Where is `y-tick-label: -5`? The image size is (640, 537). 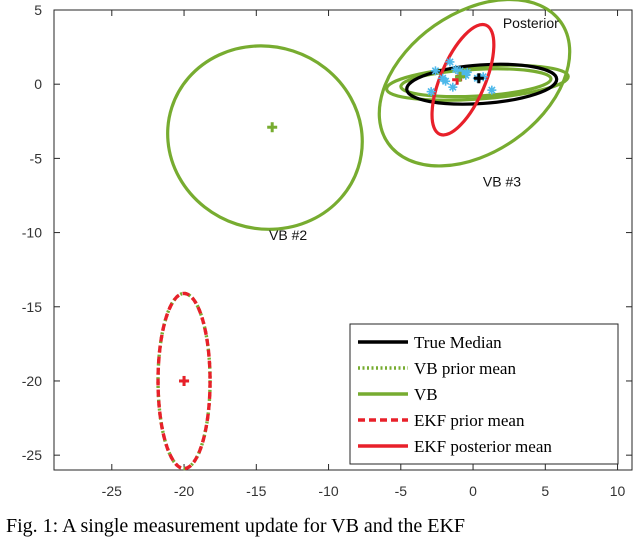 y-tick-label: -5 is located at coordinates (36, 158).